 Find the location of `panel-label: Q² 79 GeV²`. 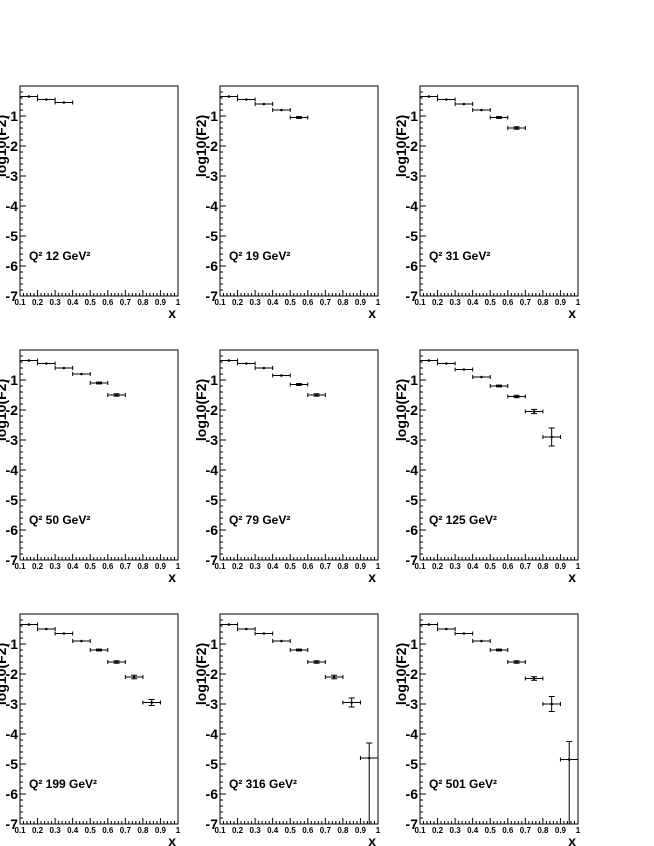

panel-label: Q² 79 GeV² is located at coordinates (259, 520).